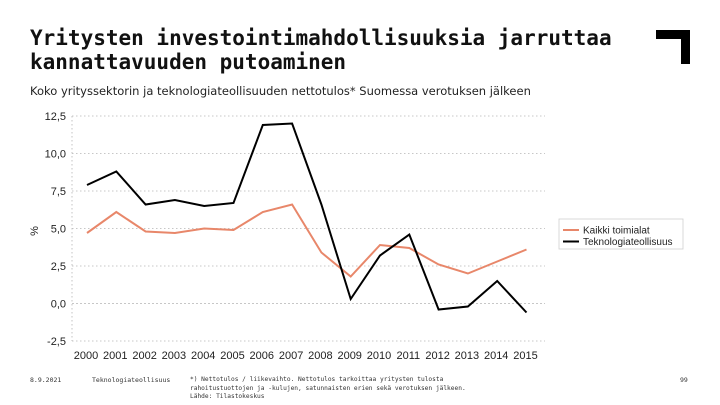 This screenshot has height=405, width=720. Describe the element at coordinates (58, 305) in the screenshot. I see `y-tick-label: 0,0` at that location.